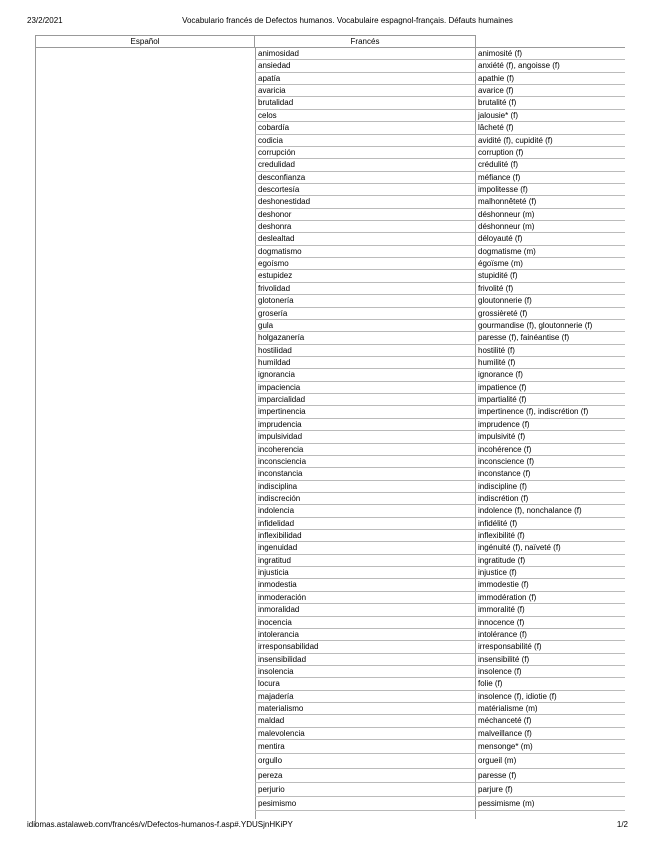 The width and height of the screenshot is (655, 848). Describe the element at coordinates (440, 326) in the screenshot. I see `table-row: gula gourmandise (f), gloutonnerie (f)` at that location.